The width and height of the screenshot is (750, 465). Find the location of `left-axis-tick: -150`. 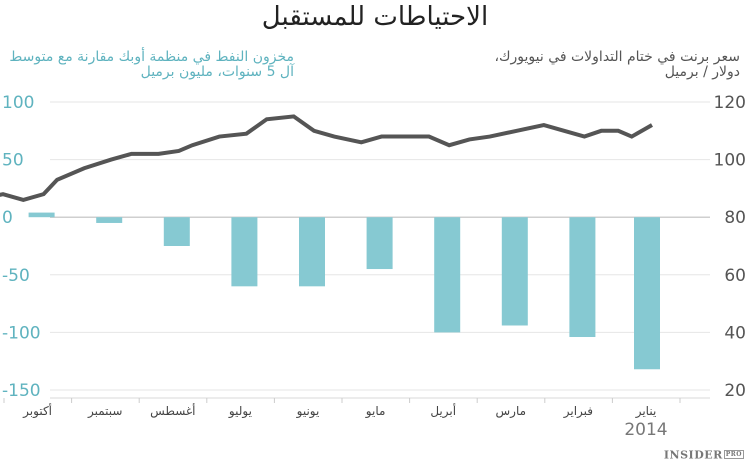

left-axis-tick: -150 is located at coordinates (21, 391).